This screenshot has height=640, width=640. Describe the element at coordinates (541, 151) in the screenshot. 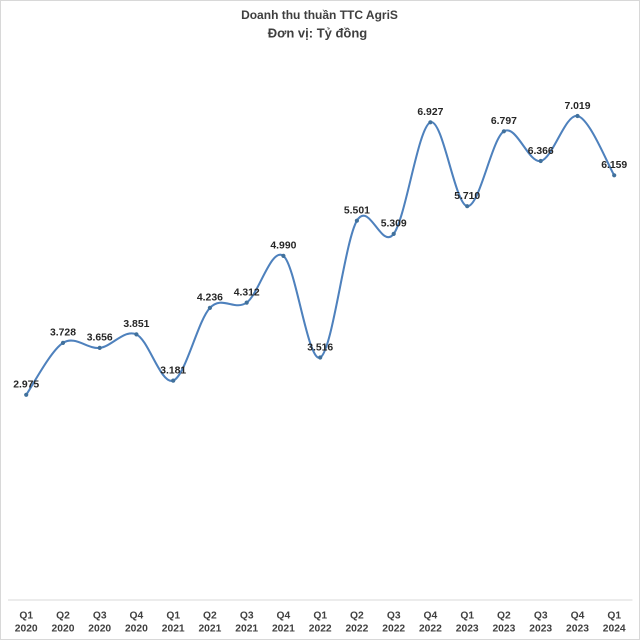

I see `svg-text: 6.366` at that location.